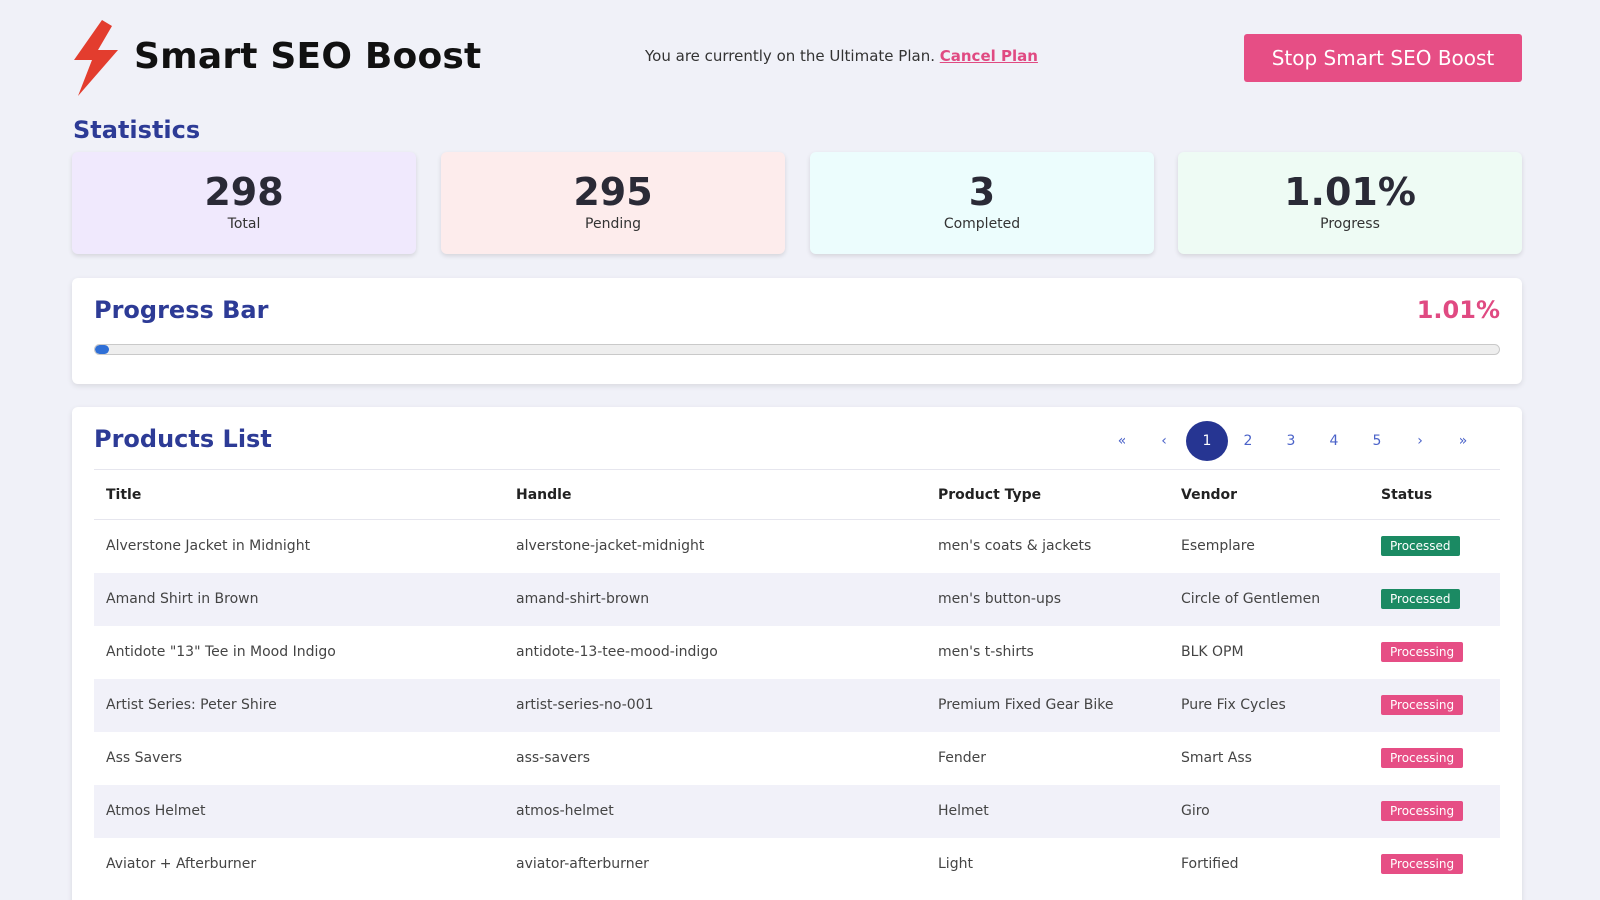 The image size is (1600, 900). What do you see at coordinates (797, 331) in the screenshot?
I see `progress-card: Progress Bar 1.01%` at bounding box center [797, 331].